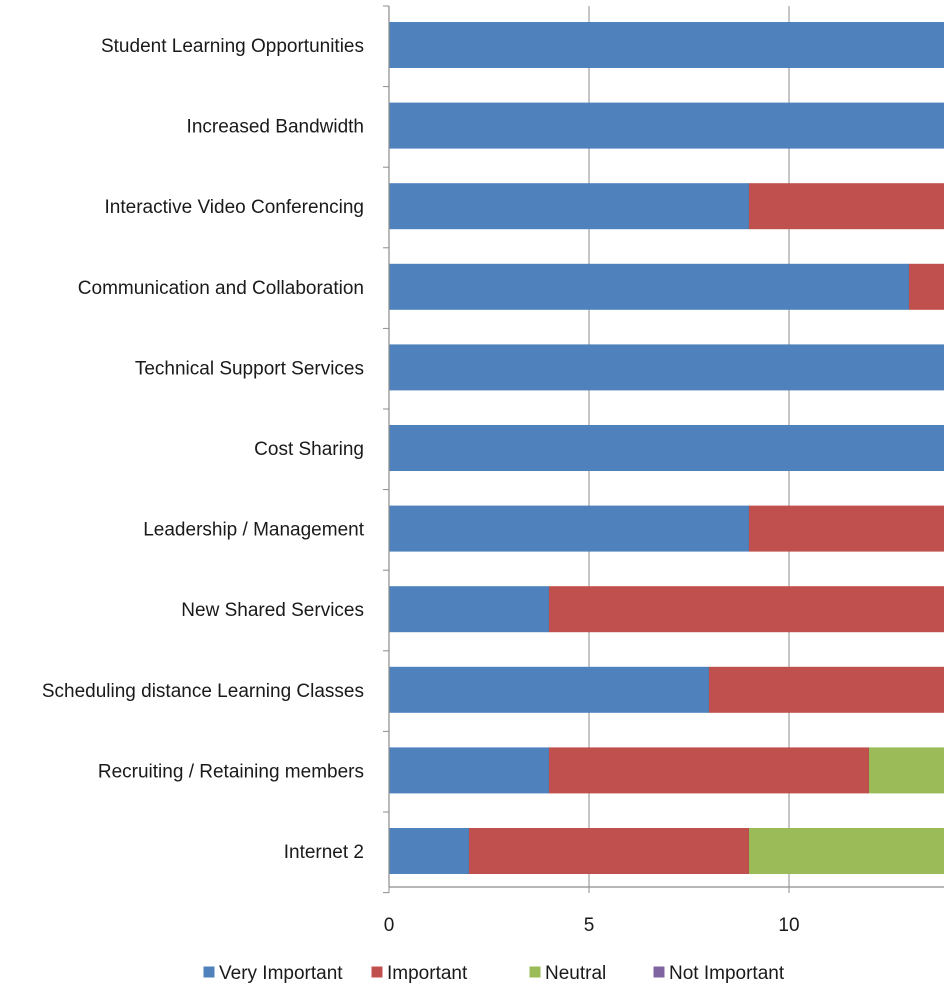  I want to click on bar-11-very-important, so click(429, 851).